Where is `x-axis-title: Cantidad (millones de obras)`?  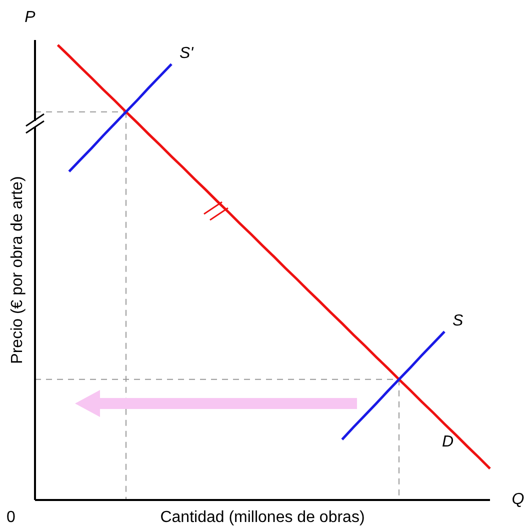
x-axis-title: Cantidad (millones de obras) is located at coordinates (262, 517).